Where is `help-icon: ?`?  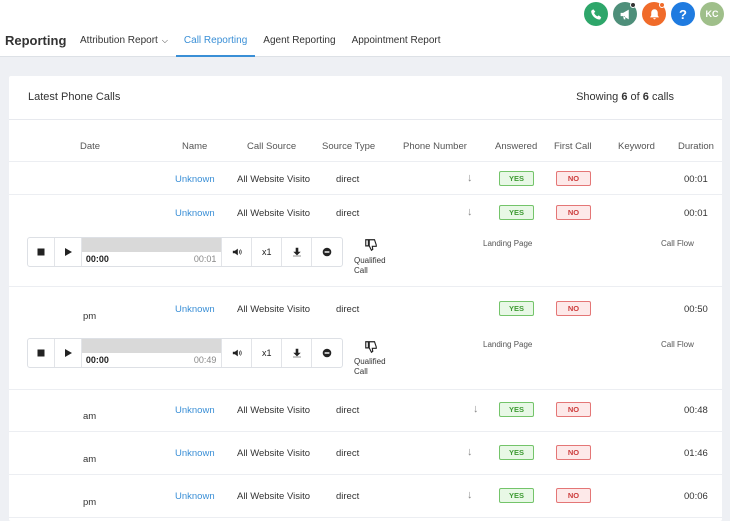
help-icon: ? is located at coordinates (683, 14).